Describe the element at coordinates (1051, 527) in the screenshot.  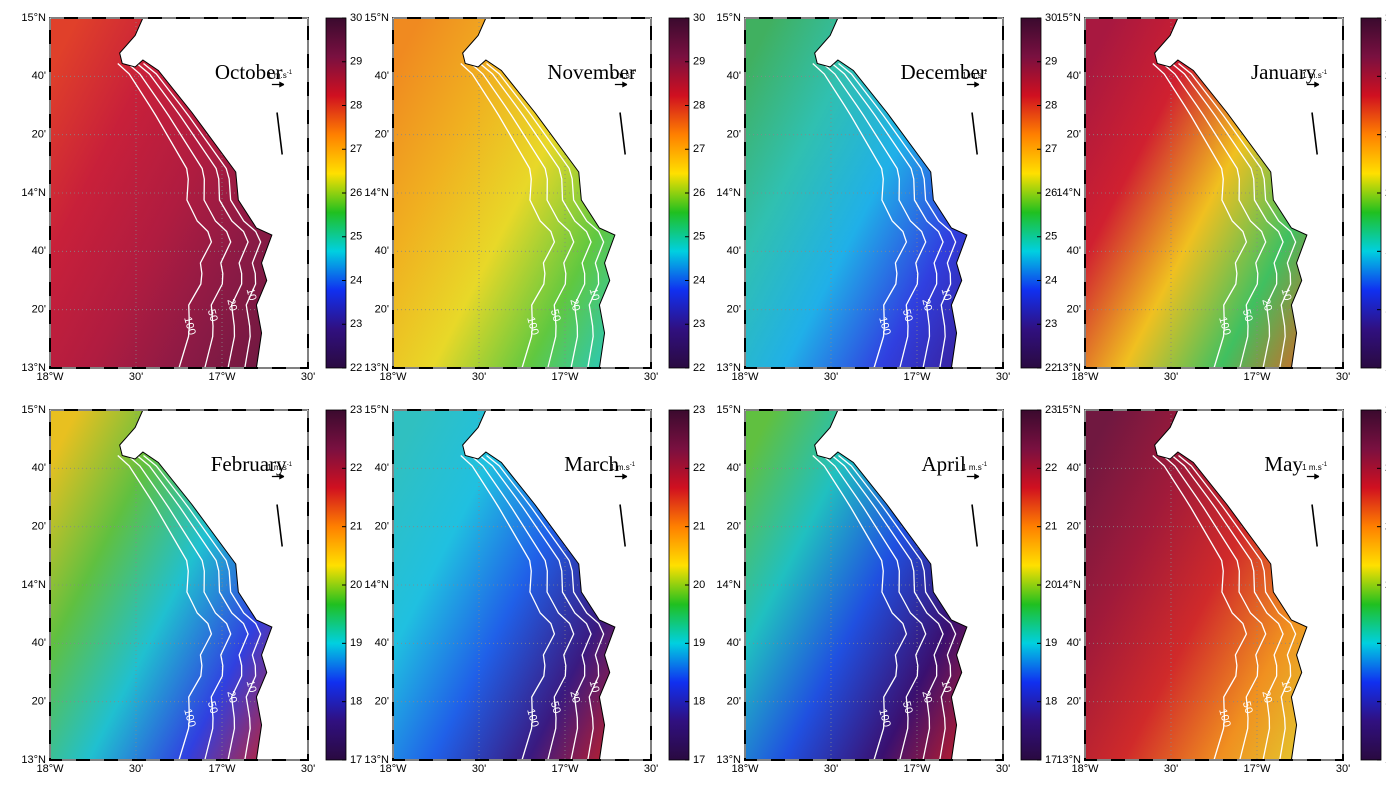
I see `colorbar-tick-label: 21` at that location.